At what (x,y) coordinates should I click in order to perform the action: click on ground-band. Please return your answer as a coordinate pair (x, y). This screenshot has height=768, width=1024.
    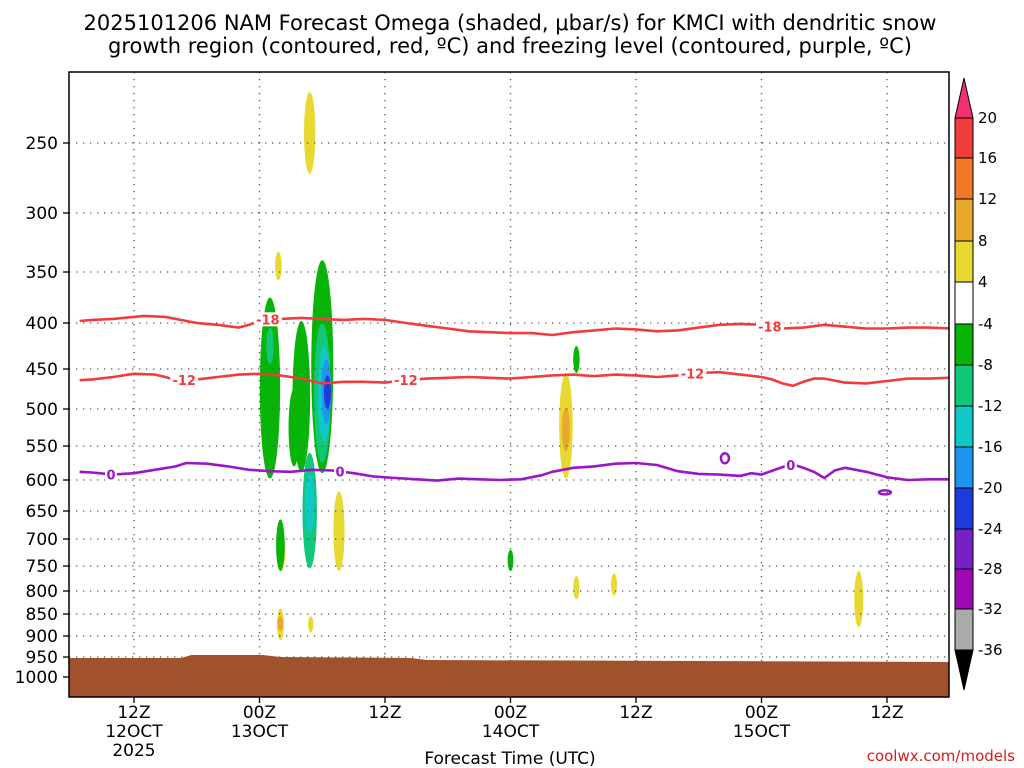
    Looking at the image, I should click on (509, 676).